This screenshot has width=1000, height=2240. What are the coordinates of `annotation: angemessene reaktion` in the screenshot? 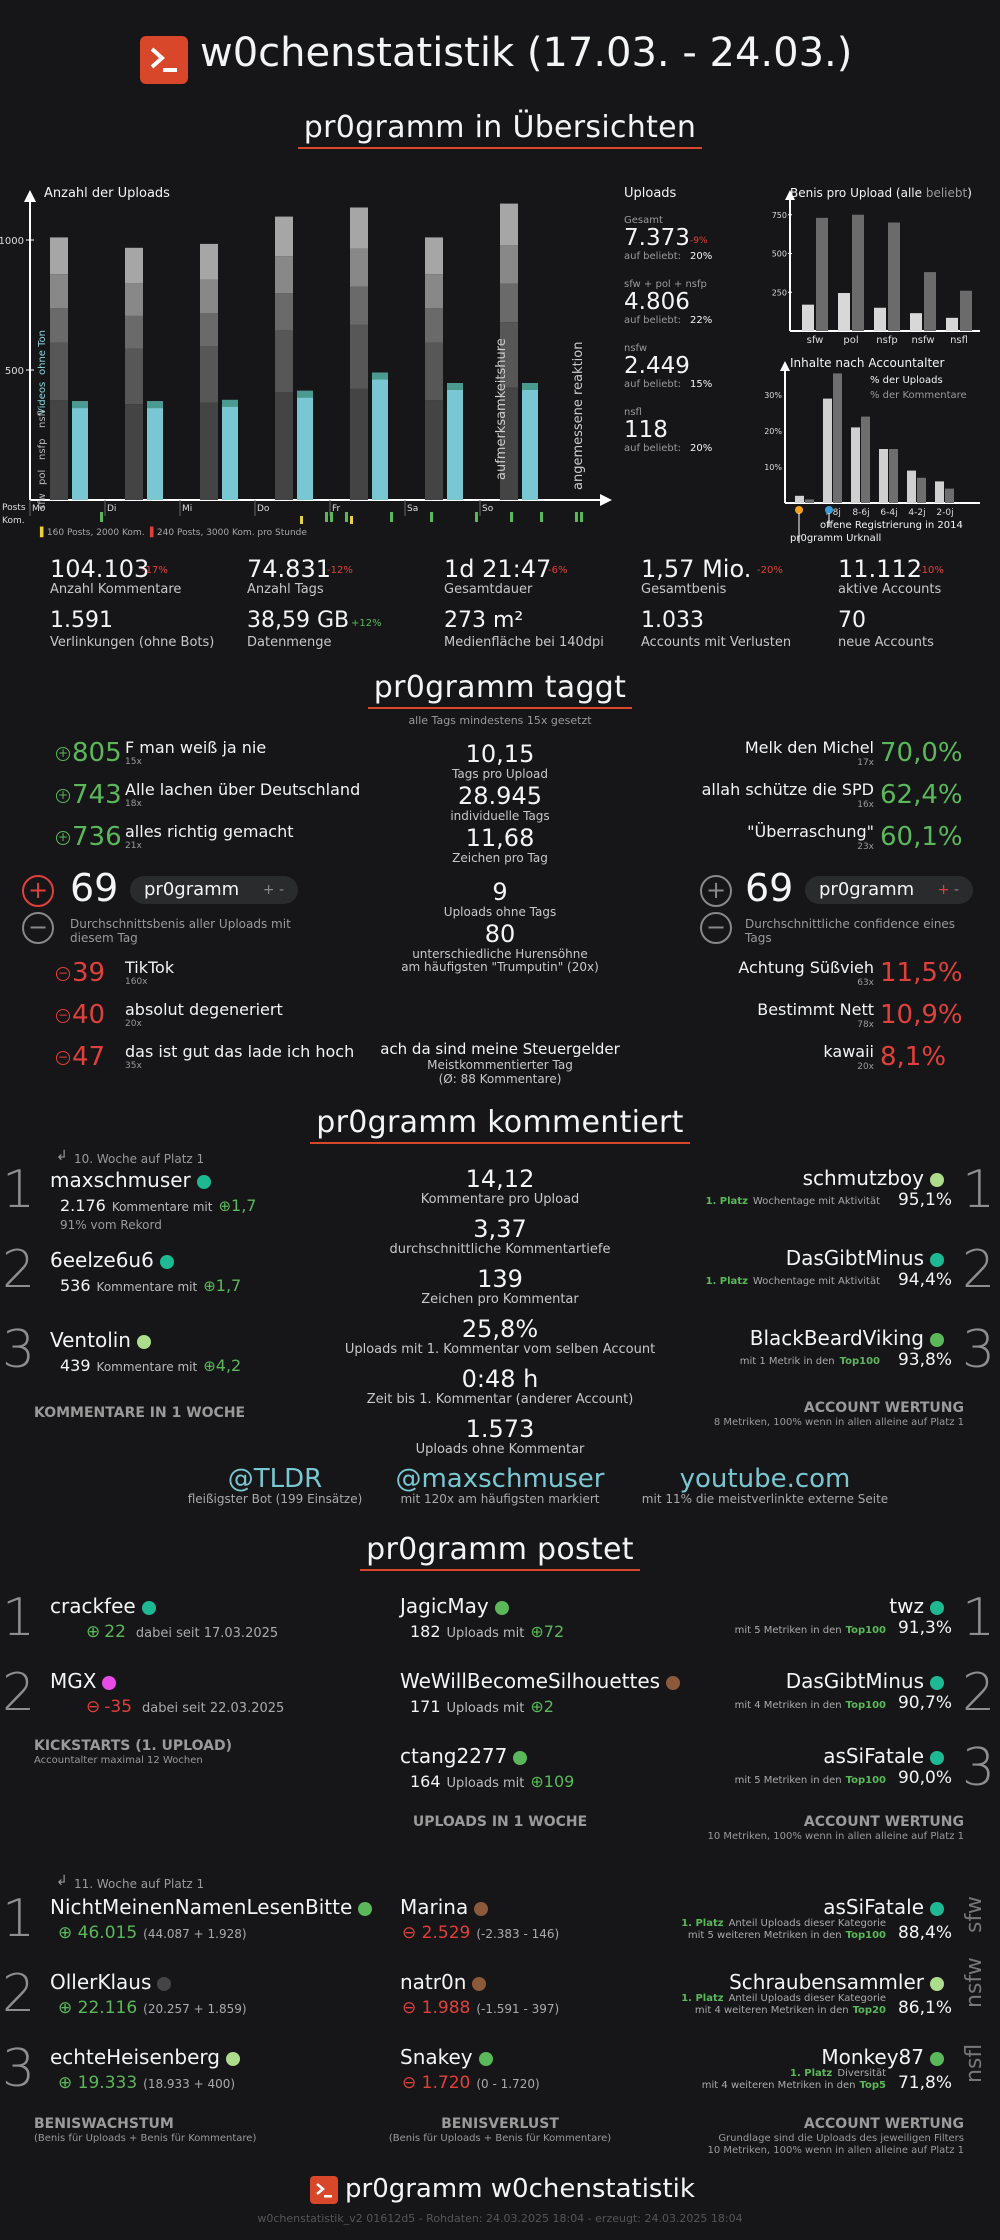 It's located at (578, 416).